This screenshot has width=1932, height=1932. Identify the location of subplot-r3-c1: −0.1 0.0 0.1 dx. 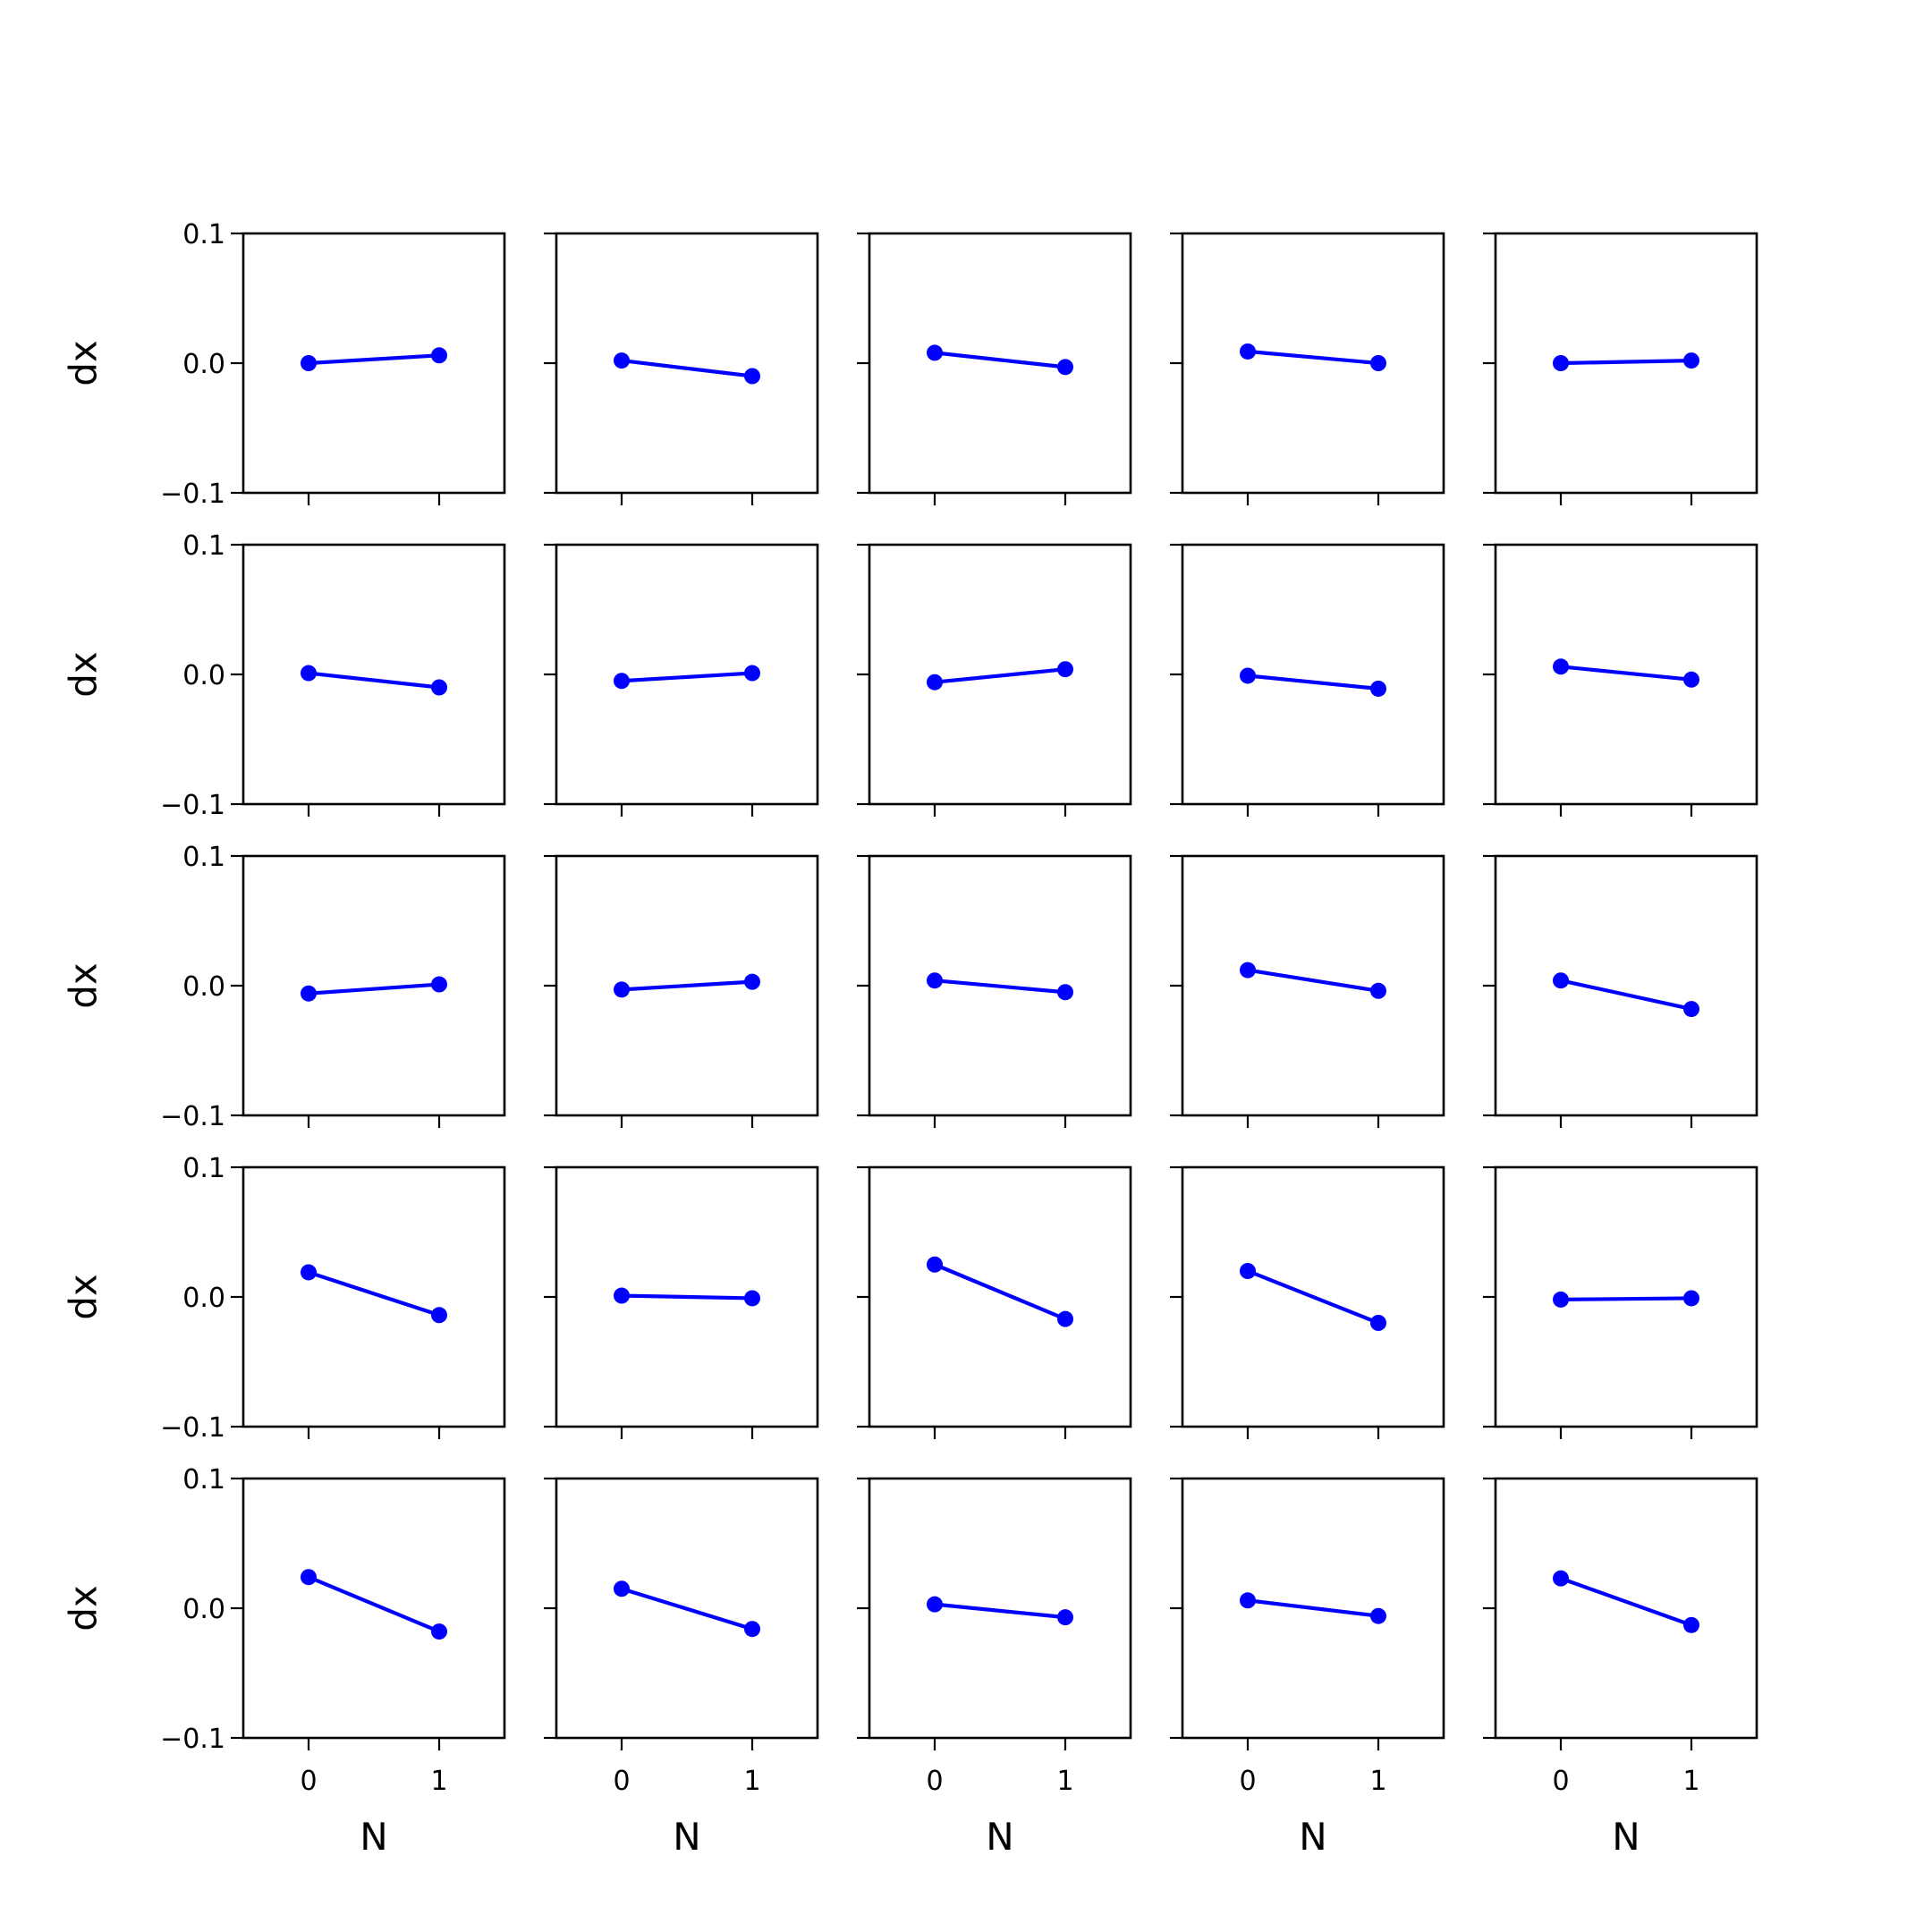
(284, 987).